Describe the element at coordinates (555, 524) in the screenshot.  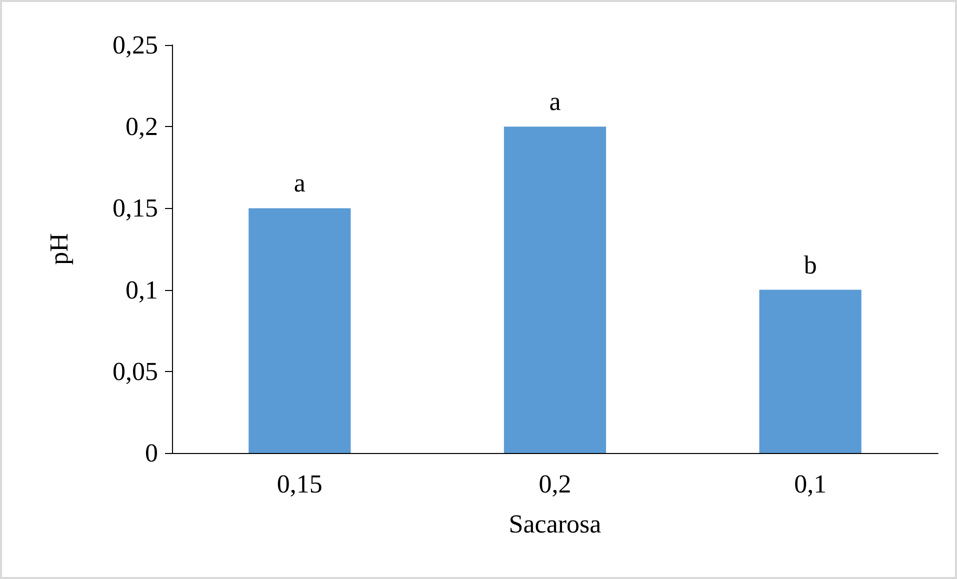
I see `x-axis-title: Sacarosa` at that location.